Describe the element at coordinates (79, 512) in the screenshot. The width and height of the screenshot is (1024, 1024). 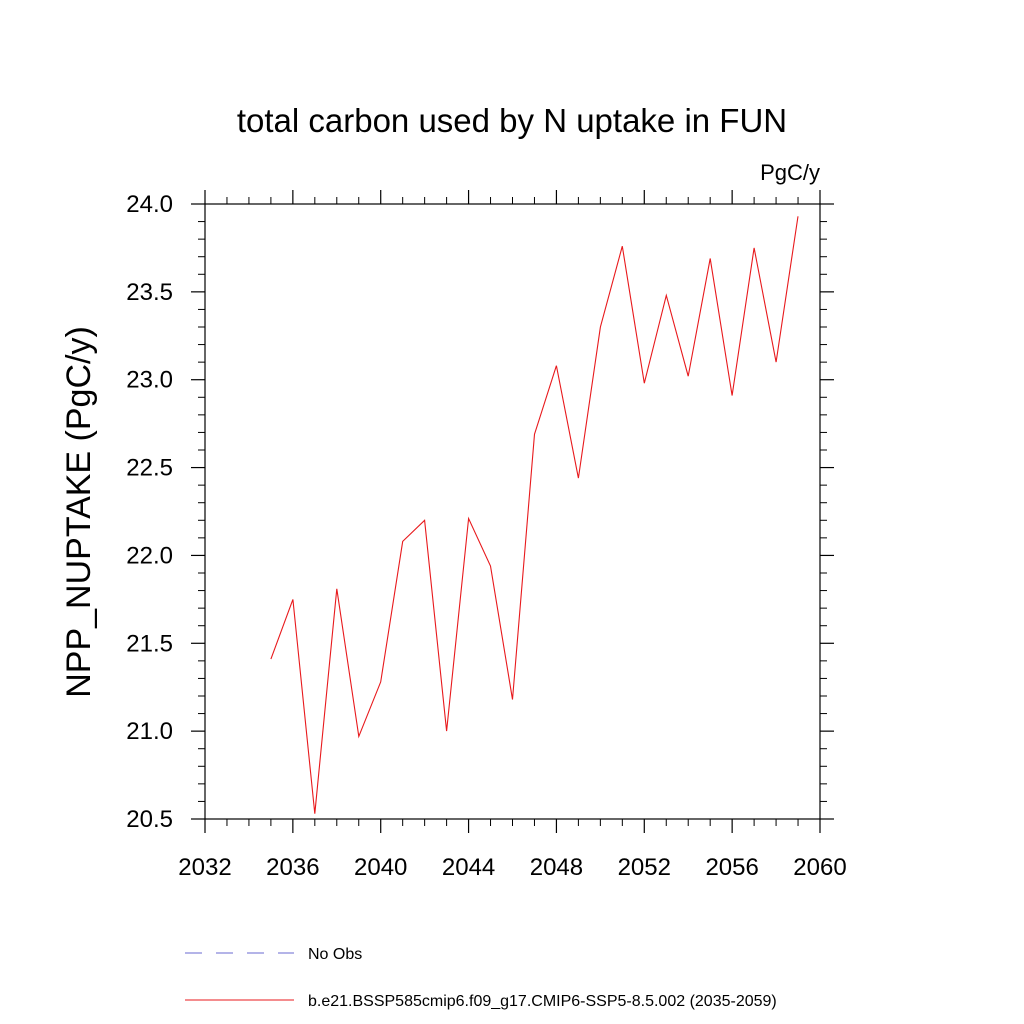
I see `y-axis-label: NPP_NUPTAKE (PgC/y)` at that location.